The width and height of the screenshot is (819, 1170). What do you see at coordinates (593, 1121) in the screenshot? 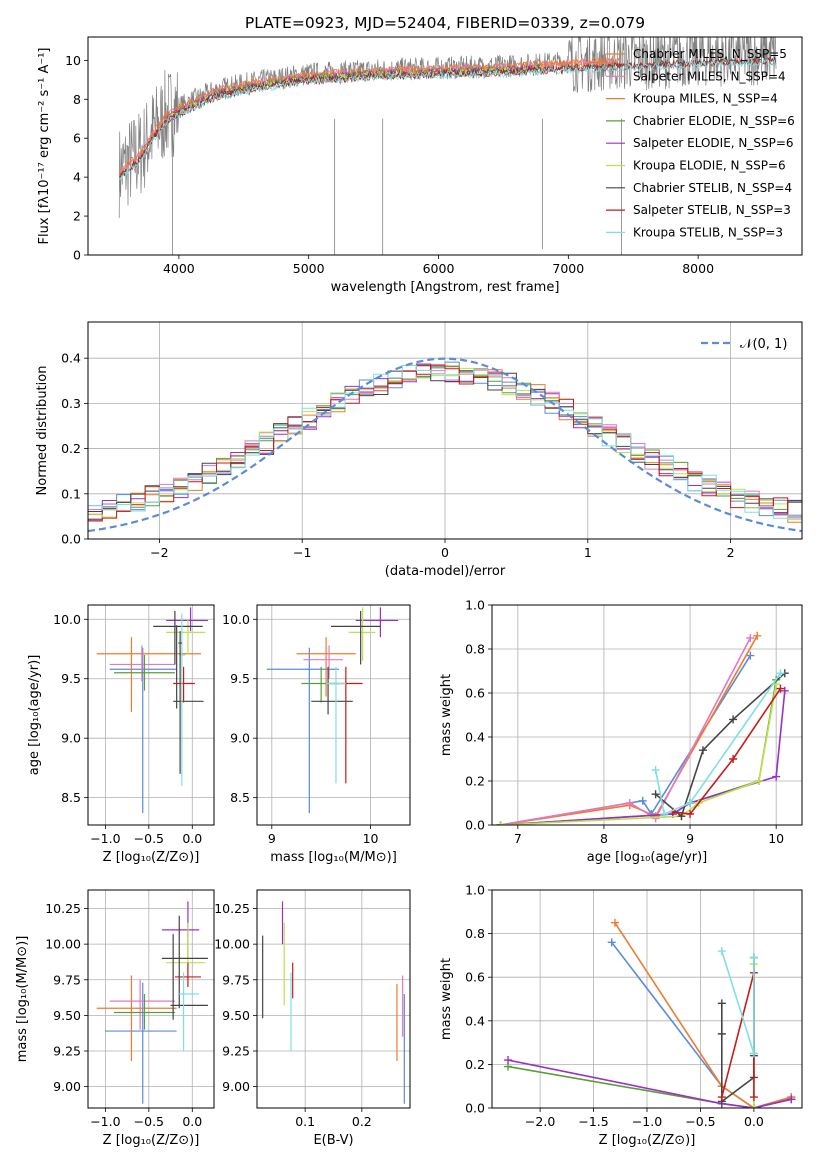
I see `x-tick-label: −1.5` at bounding box center [593, 1121].